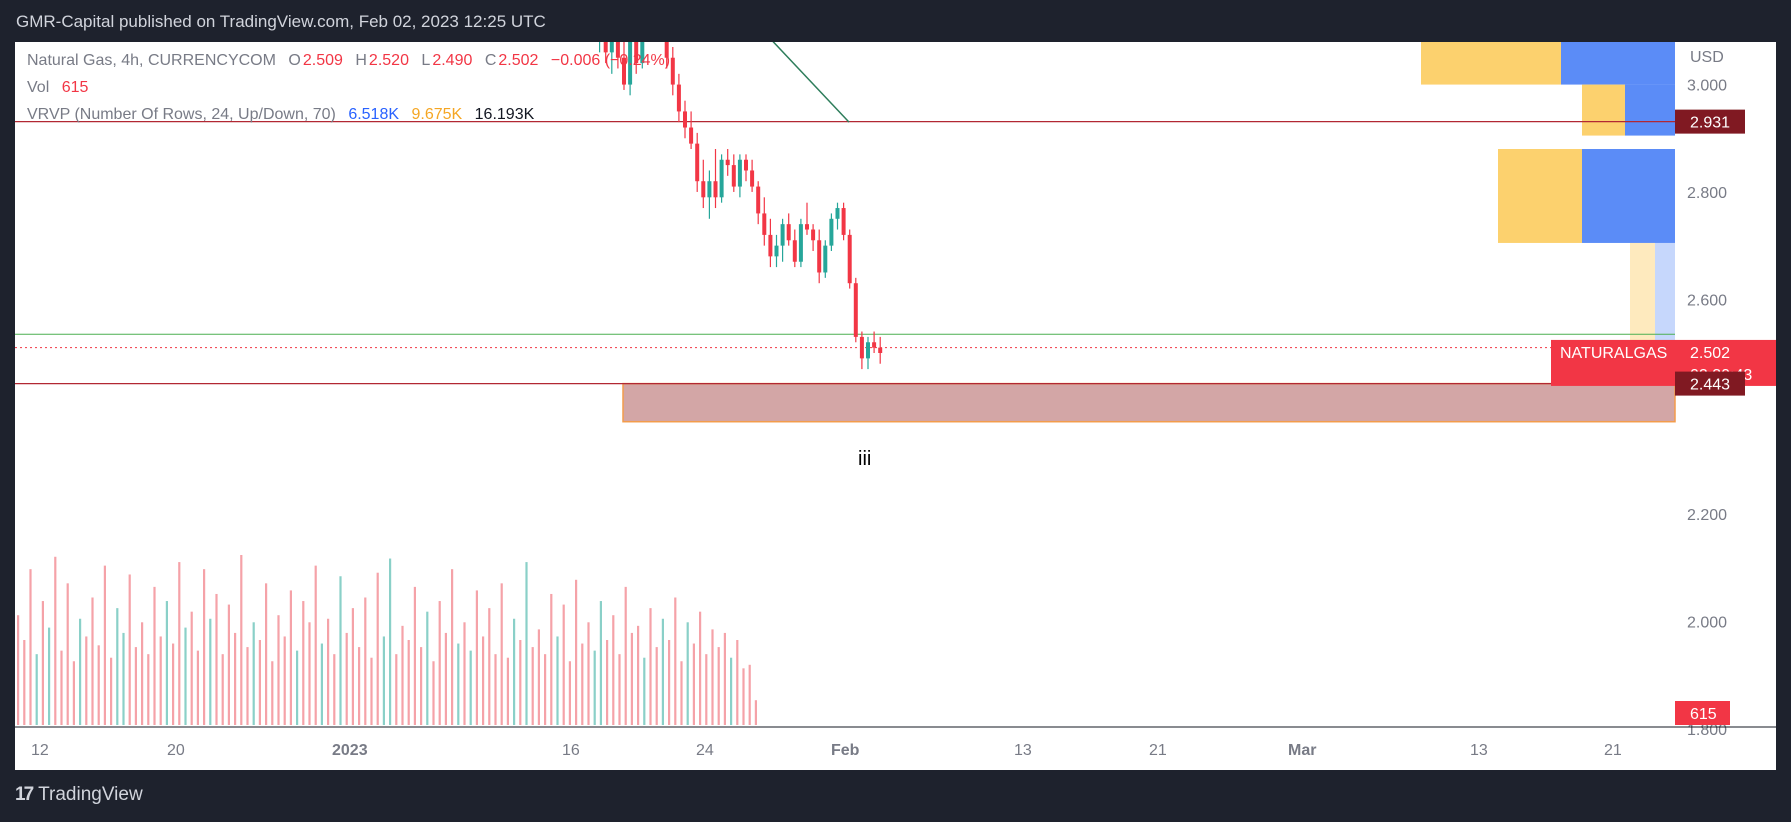 Image resolution: width=1791 pixels, height=822 pixels. Describe the element at coordinates (504, 114) in the screenshot. I see `legend-vrvp-total: 16.193K` at that location.